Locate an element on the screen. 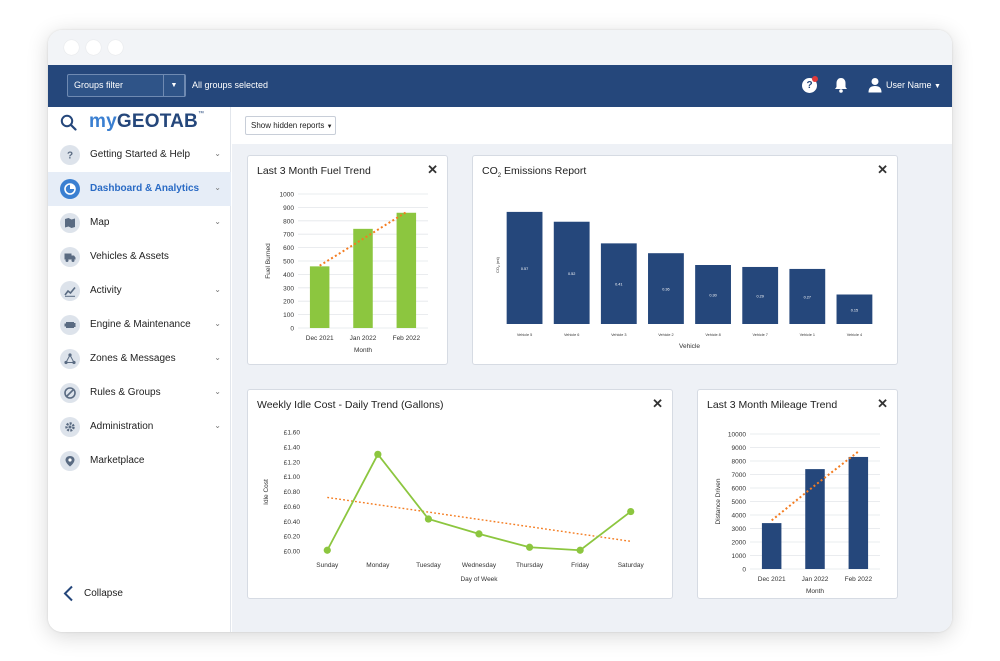 The width and height of the screenshot is (1000, 661). y-tick-label: 0 is located at coordinates (744, 570).